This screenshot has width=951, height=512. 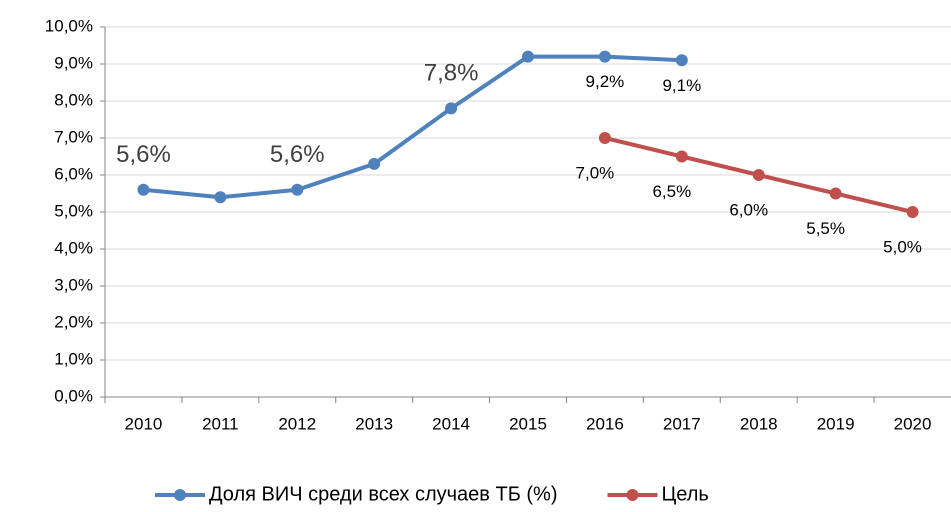 I want to click on y-tick-label: 4,0%, so click(x=73, y=247).